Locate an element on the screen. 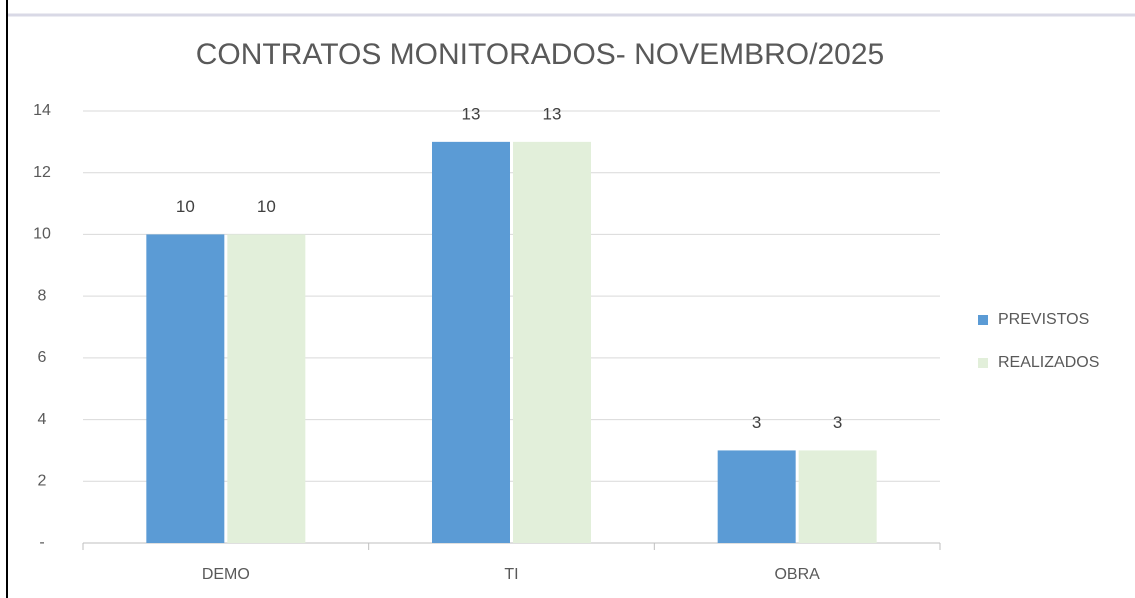  legend-label: PREVISTOS is located at coordinates (1043, 319).